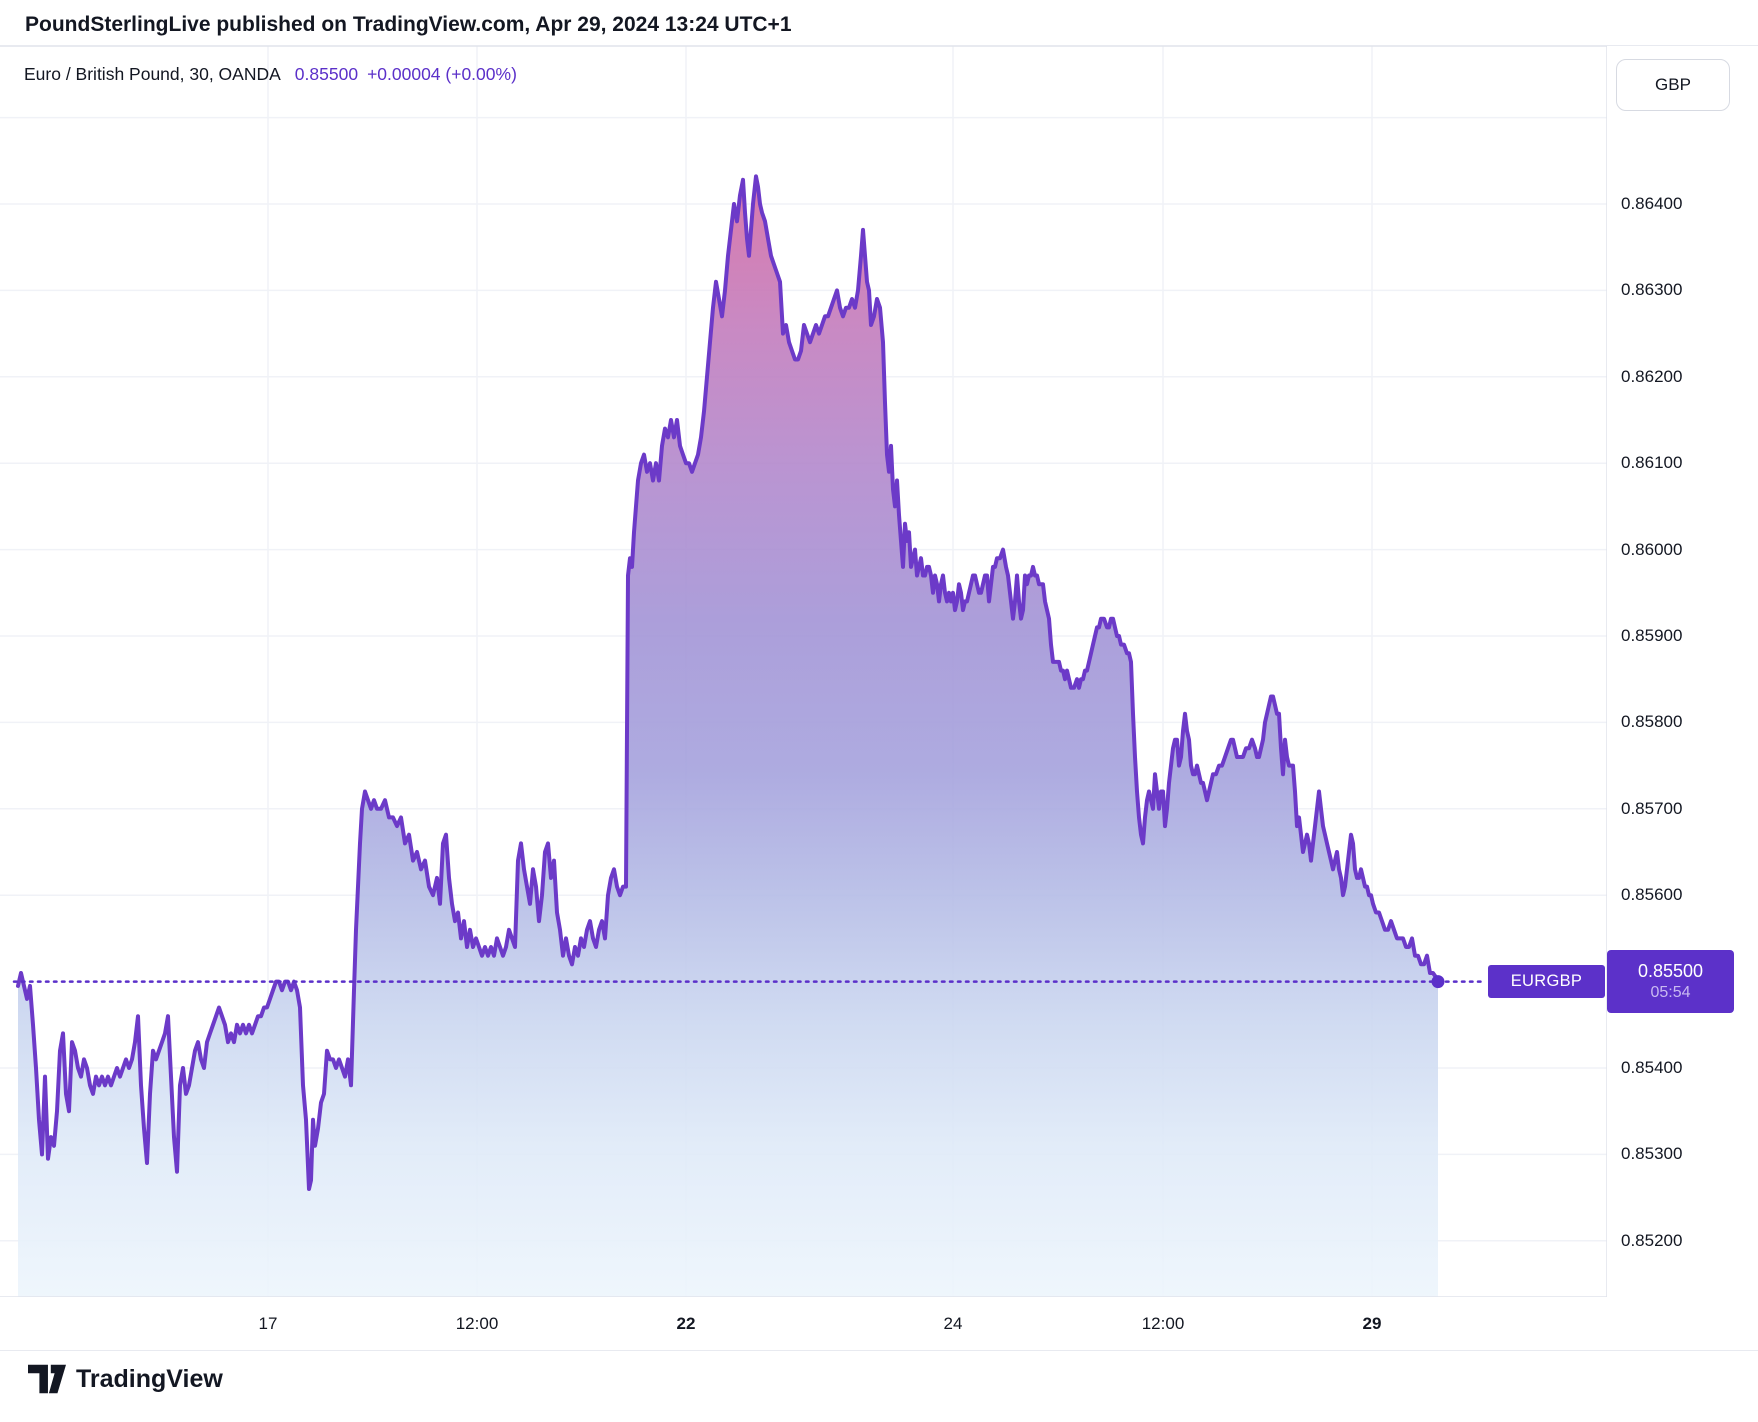 This screenshot has height=1422, width=1758. I want to click on currency-toggle-label: GBP, so click(1673, 84).